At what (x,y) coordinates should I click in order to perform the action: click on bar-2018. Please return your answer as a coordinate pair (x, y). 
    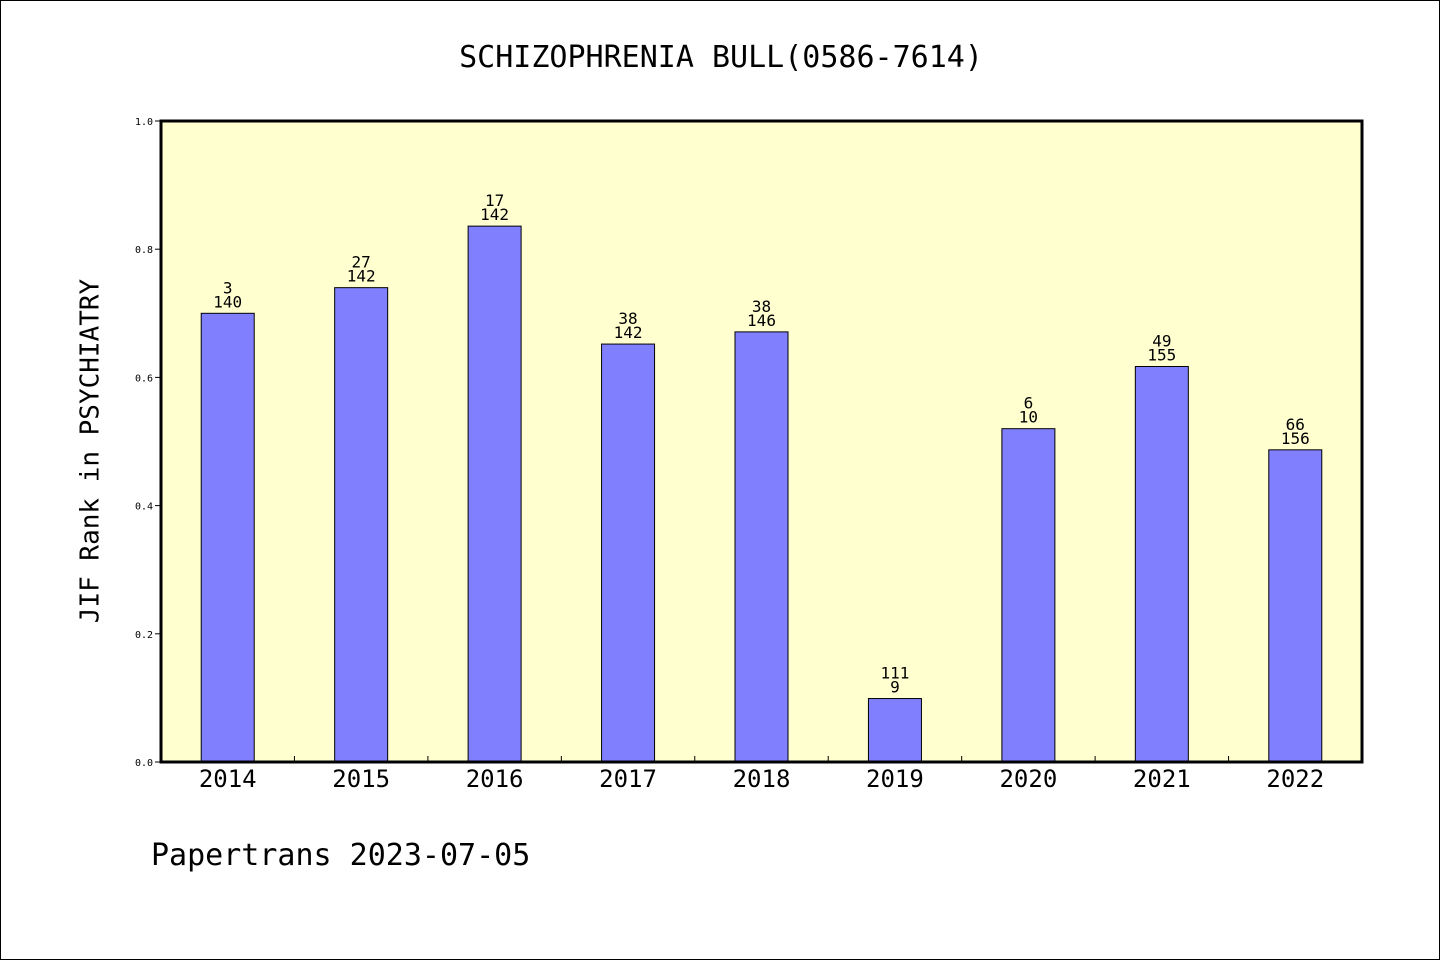
    Looking at the image, I should click on (761, 547).